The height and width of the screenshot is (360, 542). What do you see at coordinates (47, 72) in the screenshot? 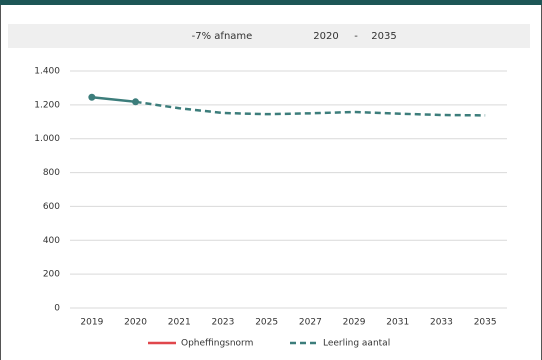
I see `y-tick-label: 1.400` at bounding box center [47, 72].